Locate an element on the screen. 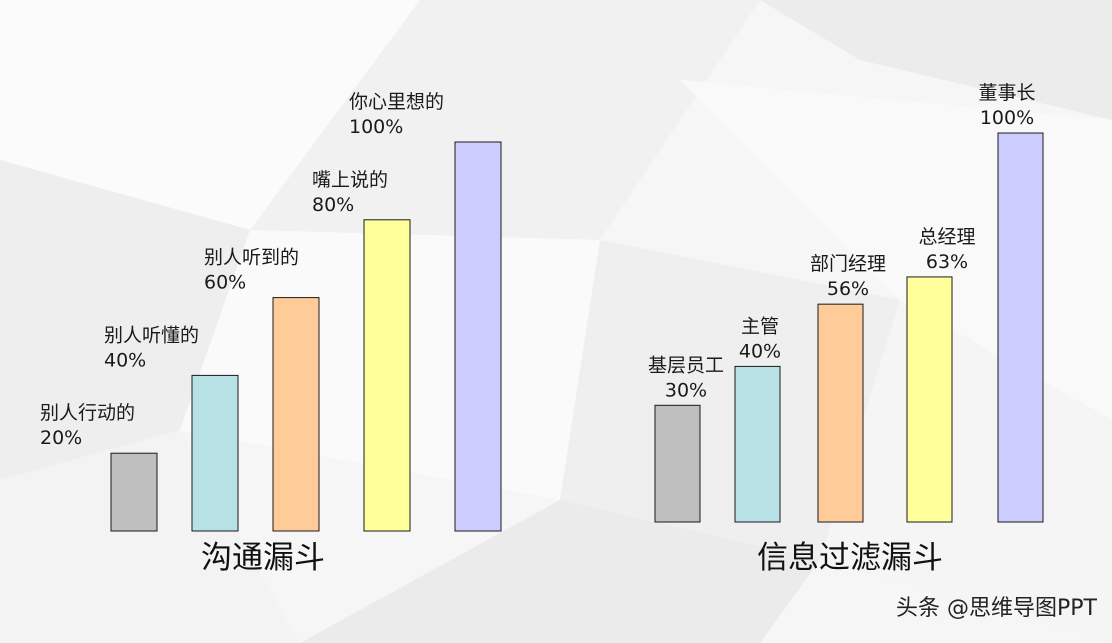 The image size is (1112, 643). value-label-2-1: 30% is located at coordinates (686, 390).